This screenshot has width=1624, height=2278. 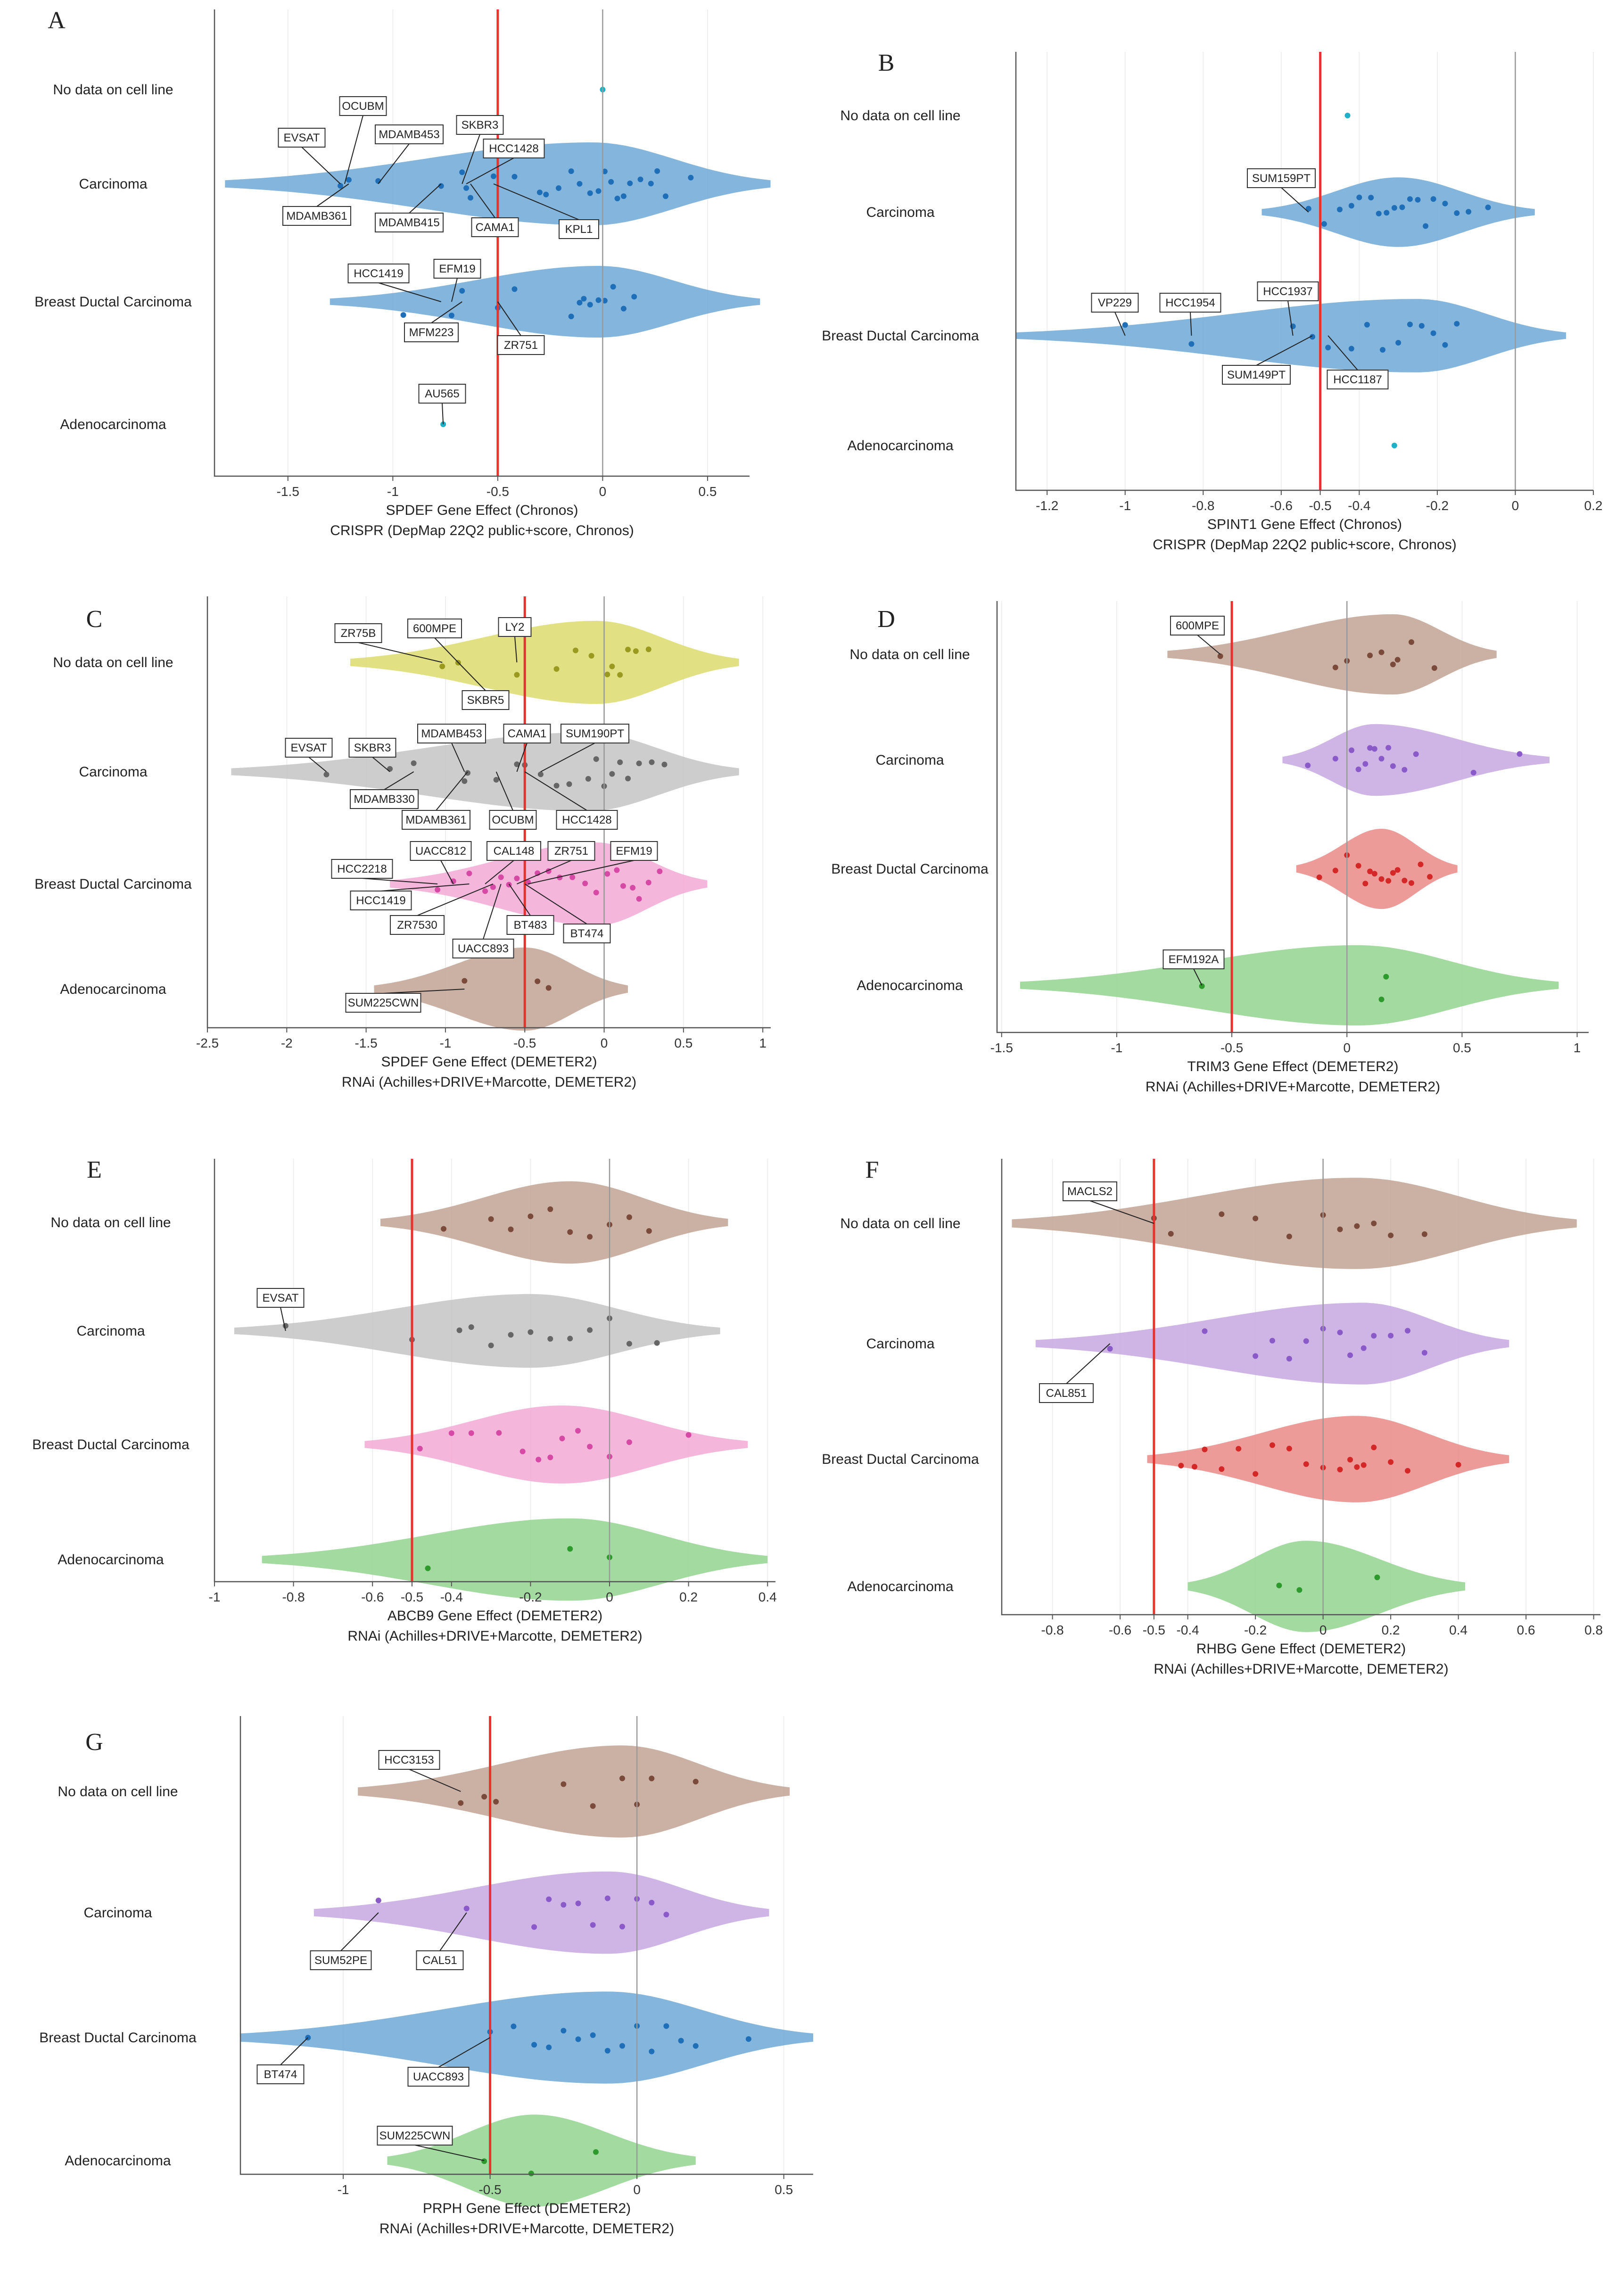 I want to click on x-axis-title: SPINT1 Gene Effect (Chronos), so click(x=1304, y=524).